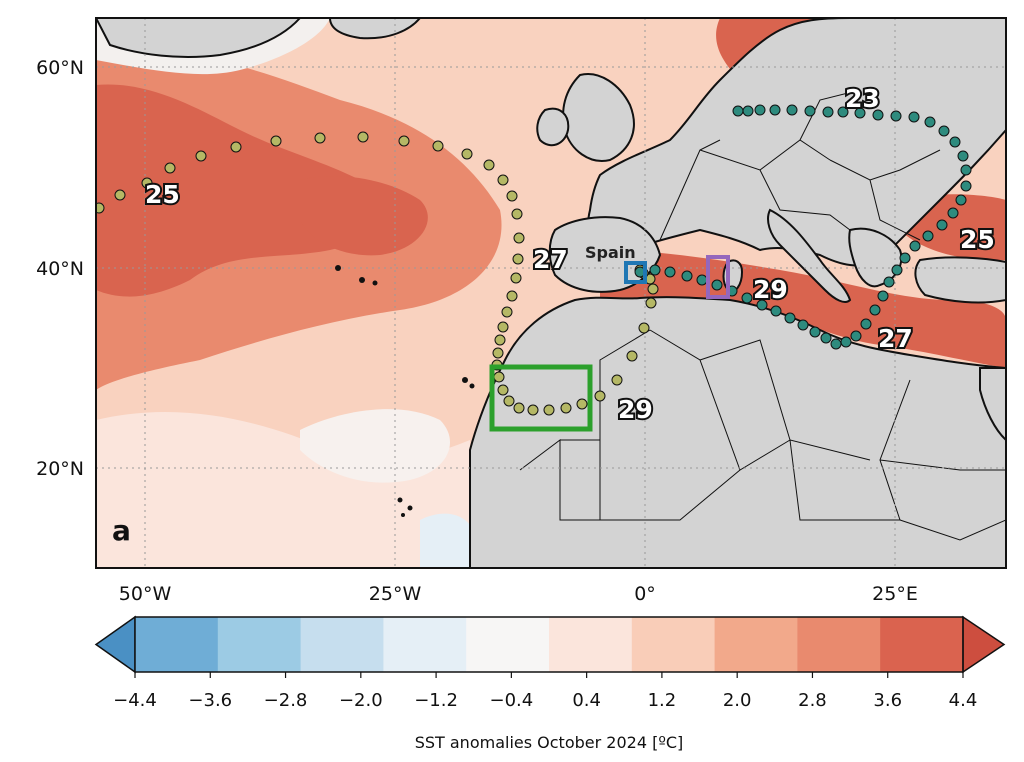  What do you see at coordinates (875, 257) in the screenshot?
I see `balkans-landmass` at bounding box center [875, 257].